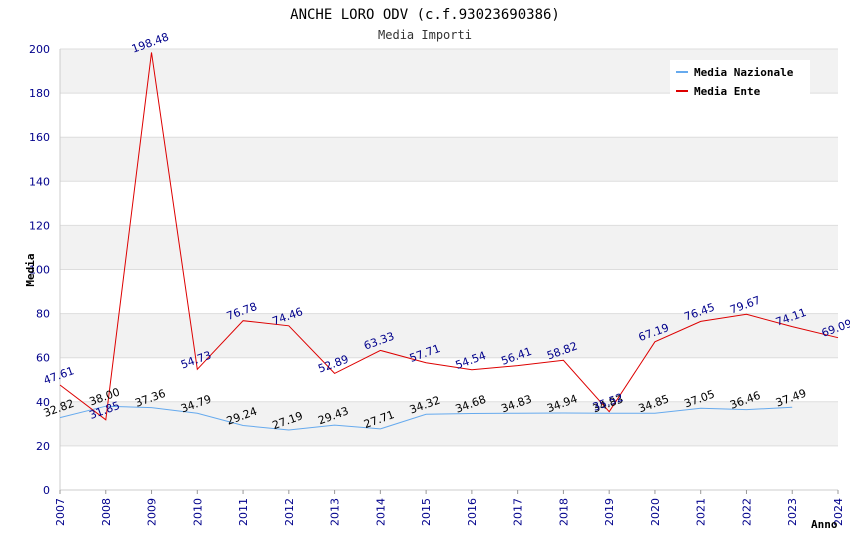  What do you see at coordinates (745, 305) in the screenshot?
I see `data-label: 79.67` at bounding box center [745, 305].